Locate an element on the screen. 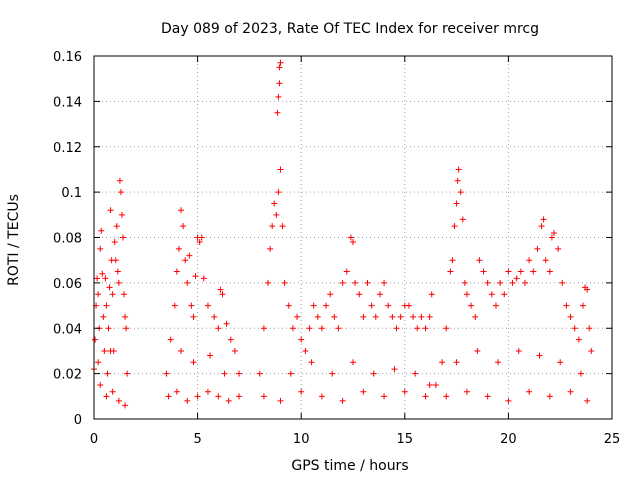 The height and width of the screenshot is (480, 640). y-tick-label: 0.12 is located at coordinates (67, 148).